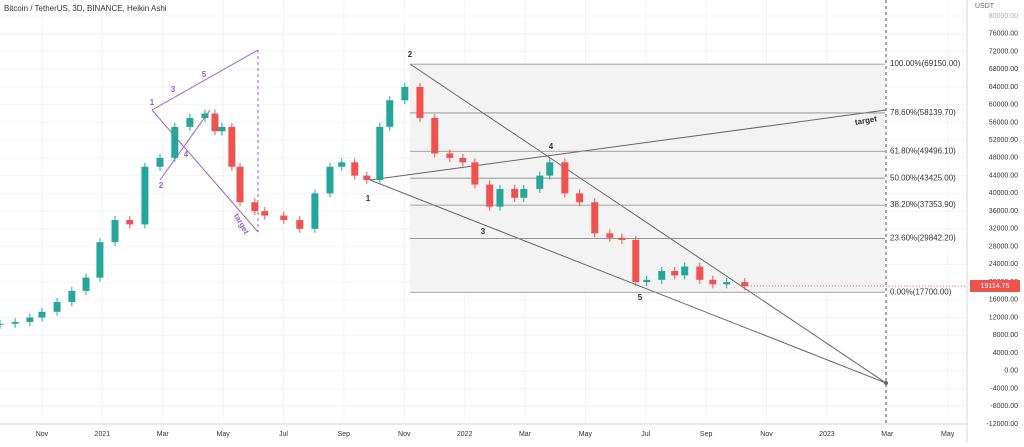 The height and width of the screenshot is (447, 1024). What do you see at coordinates (921, 291) in the screenshot?
I see `fib-label: 0.00%(17700.00)` at bounding box center [921, 291].